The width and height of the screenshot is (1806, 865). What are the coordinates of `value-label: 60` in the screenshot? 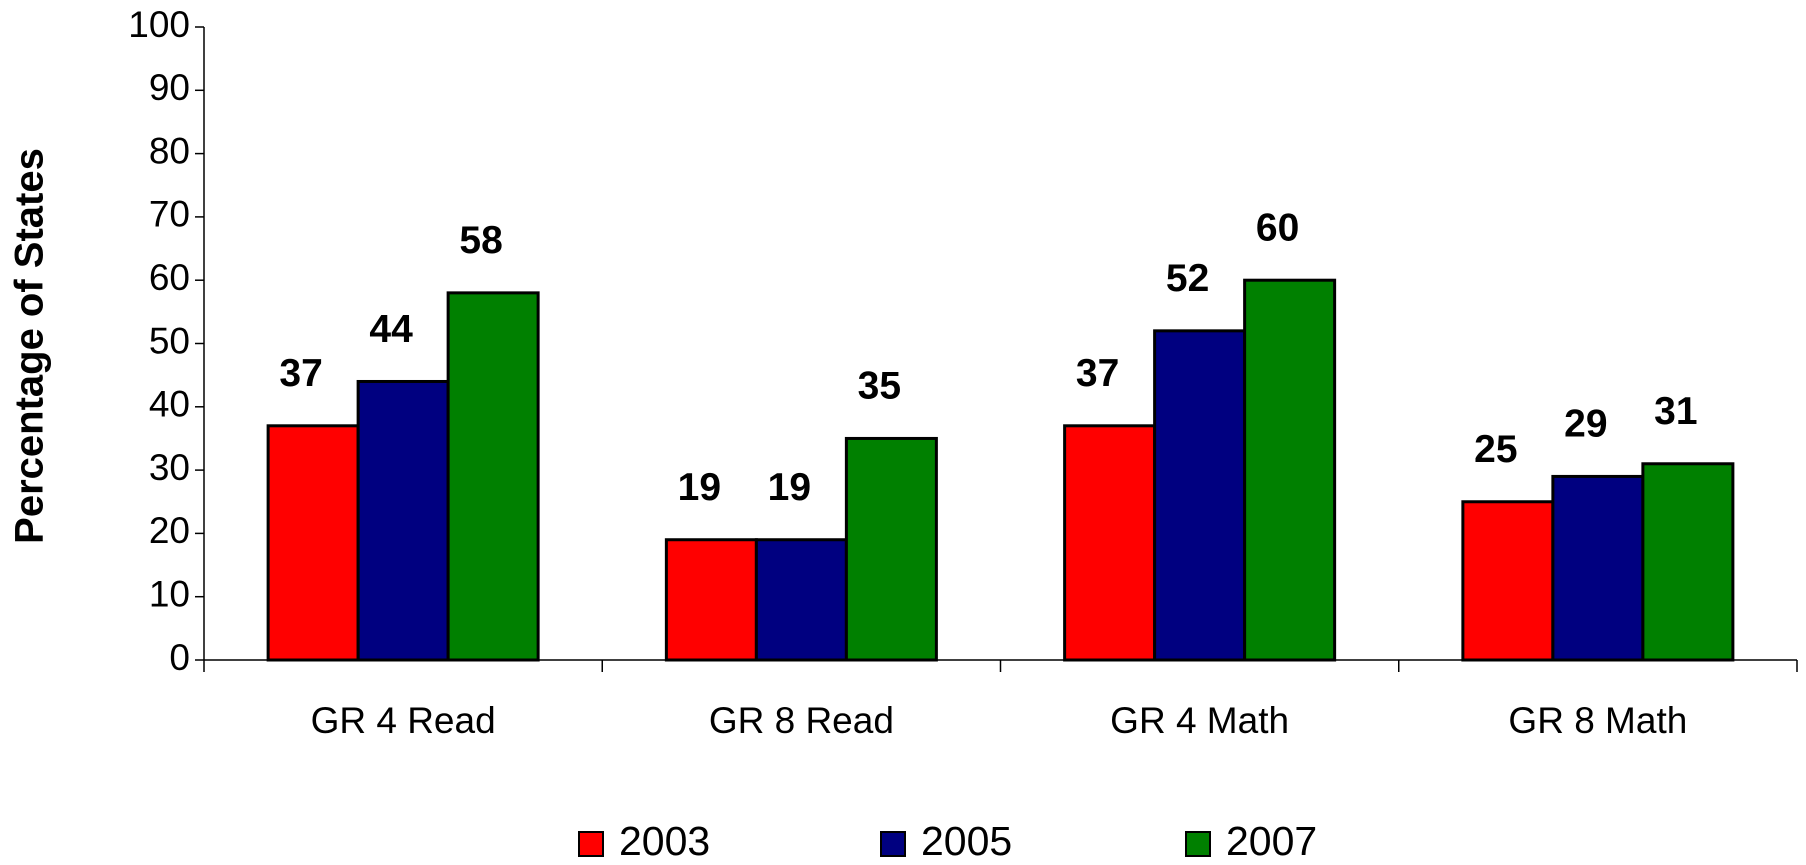 It's located at (1277, 227).